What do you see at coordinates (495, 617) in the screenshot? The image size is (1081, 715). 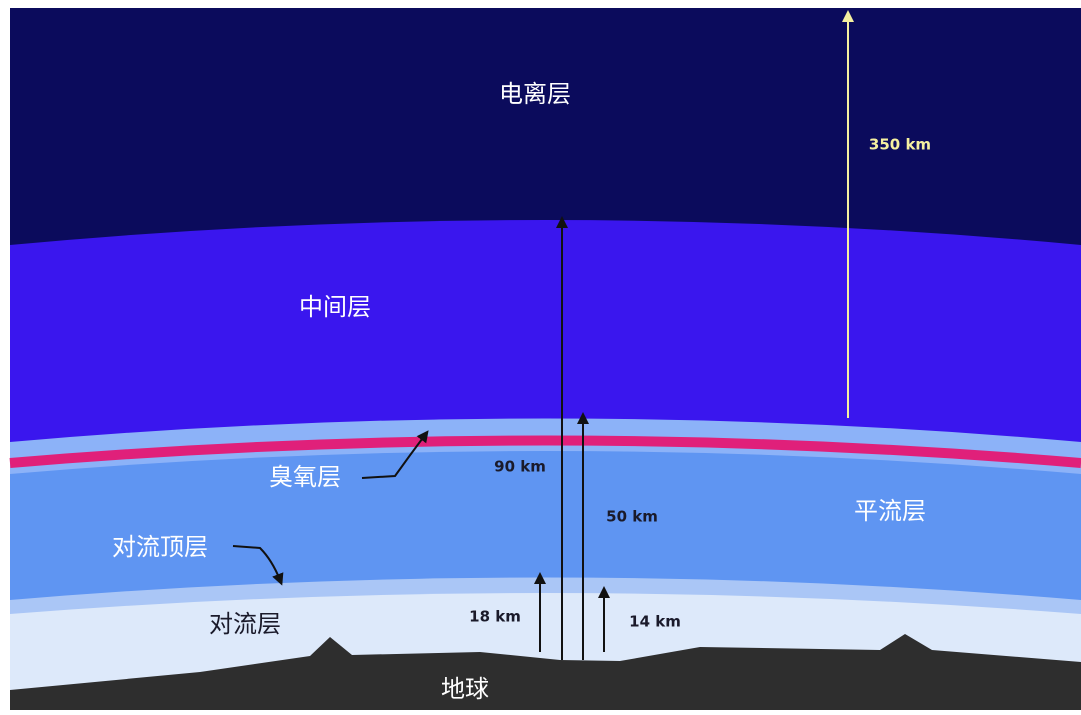 I see `height-label: 18 km` at bounding box center [495, 617].